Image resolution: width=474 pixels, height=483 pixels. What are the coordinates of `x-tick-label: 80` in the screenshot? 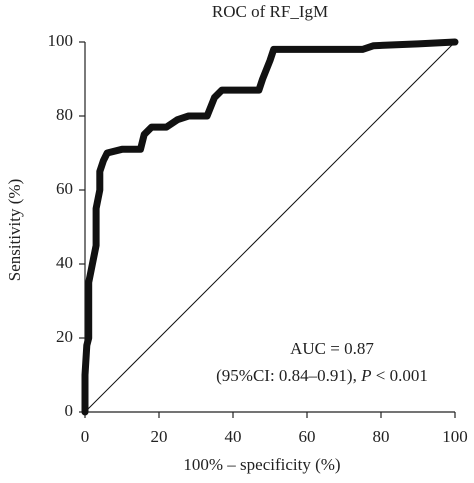 It's located at (381, 436).